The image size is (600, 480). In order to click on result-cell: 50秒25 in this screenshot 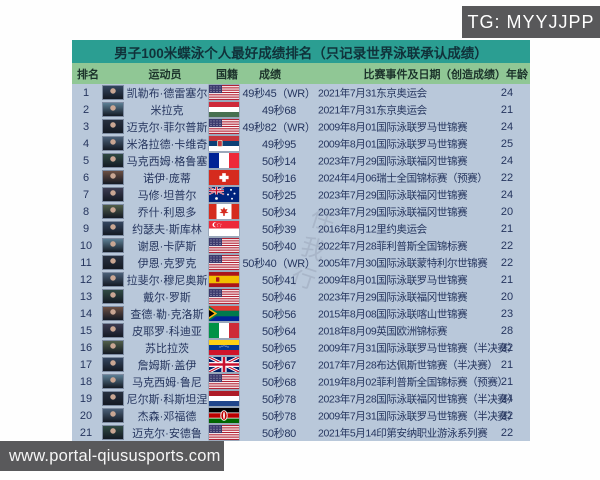, I will do `click(279, 195)`.